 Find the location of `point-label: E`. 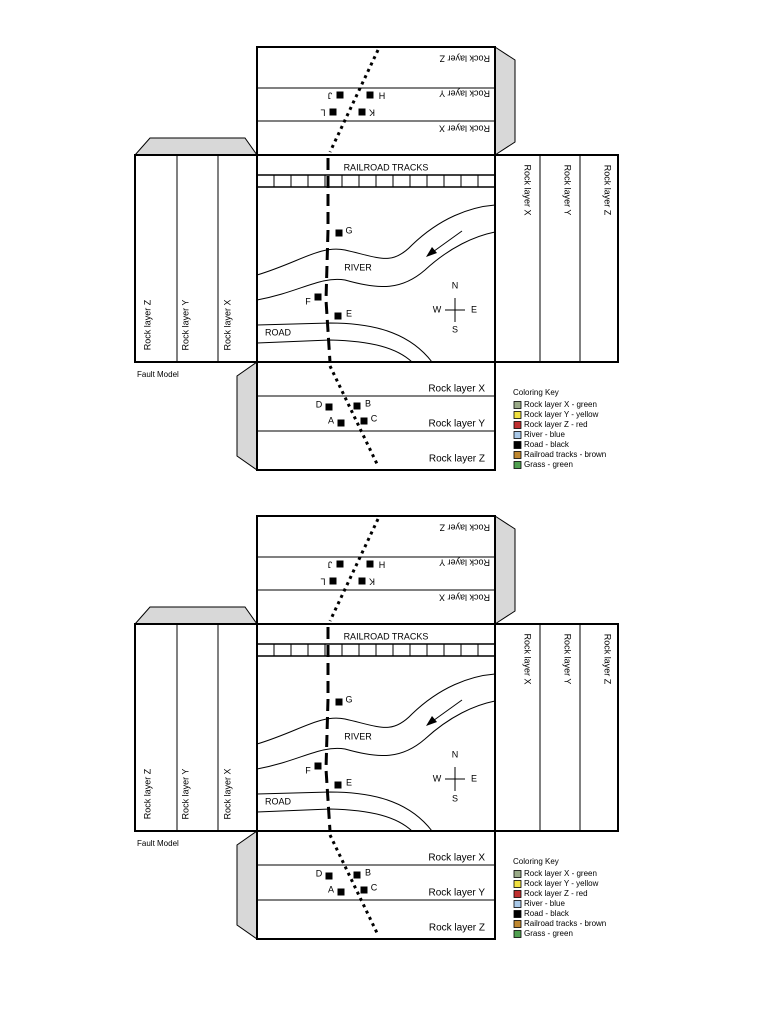

point-label: E is located at coordinates (349, 782).